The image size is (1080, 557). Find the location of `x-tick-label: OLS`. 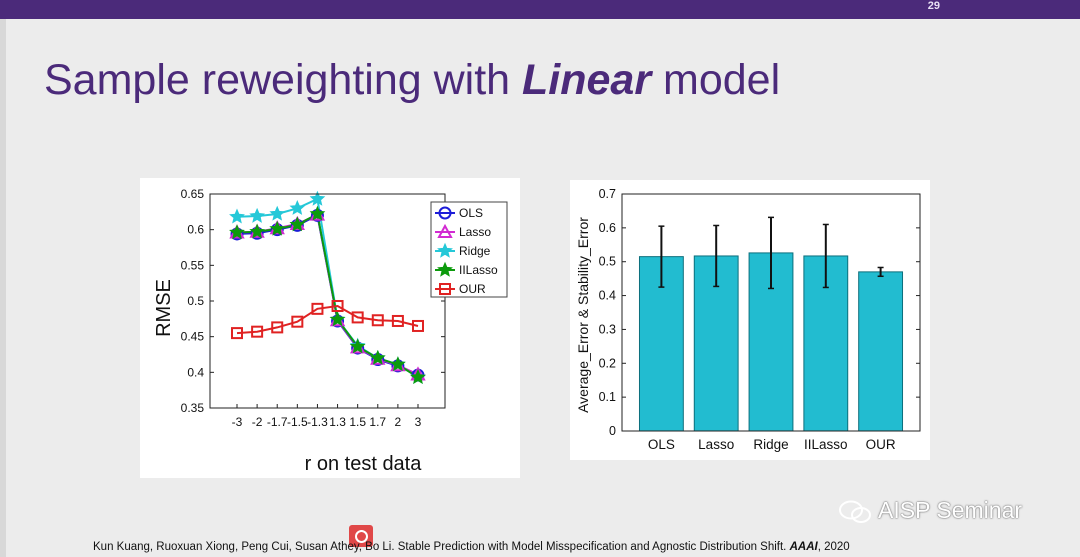

x-tick-label: OLS is located at coordinates (661, 444).